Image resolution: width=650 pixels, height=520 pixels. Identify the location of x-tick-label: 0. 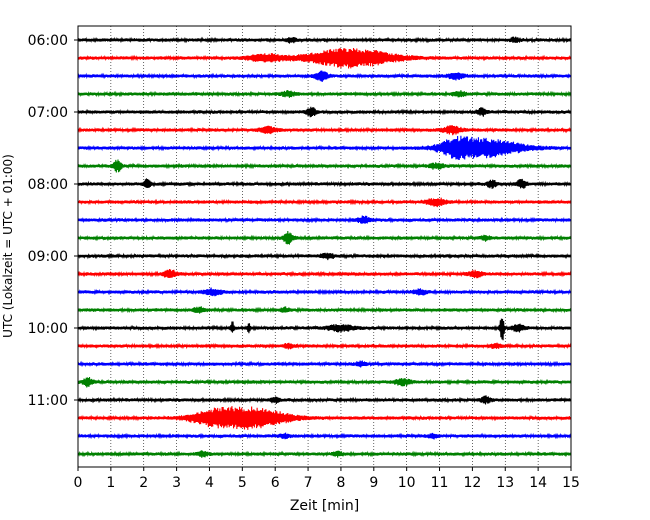
(78, 483).